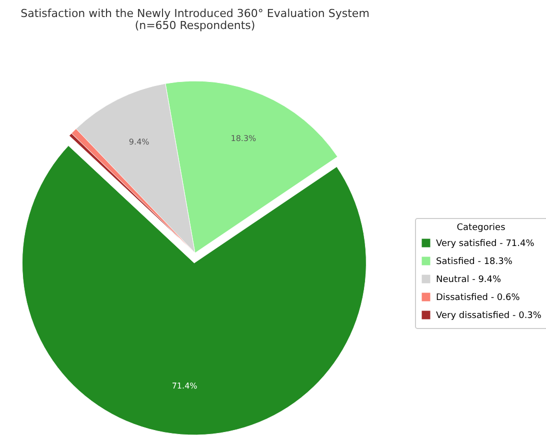  I want to click on data-label: 9.4%, so click(139, 142).